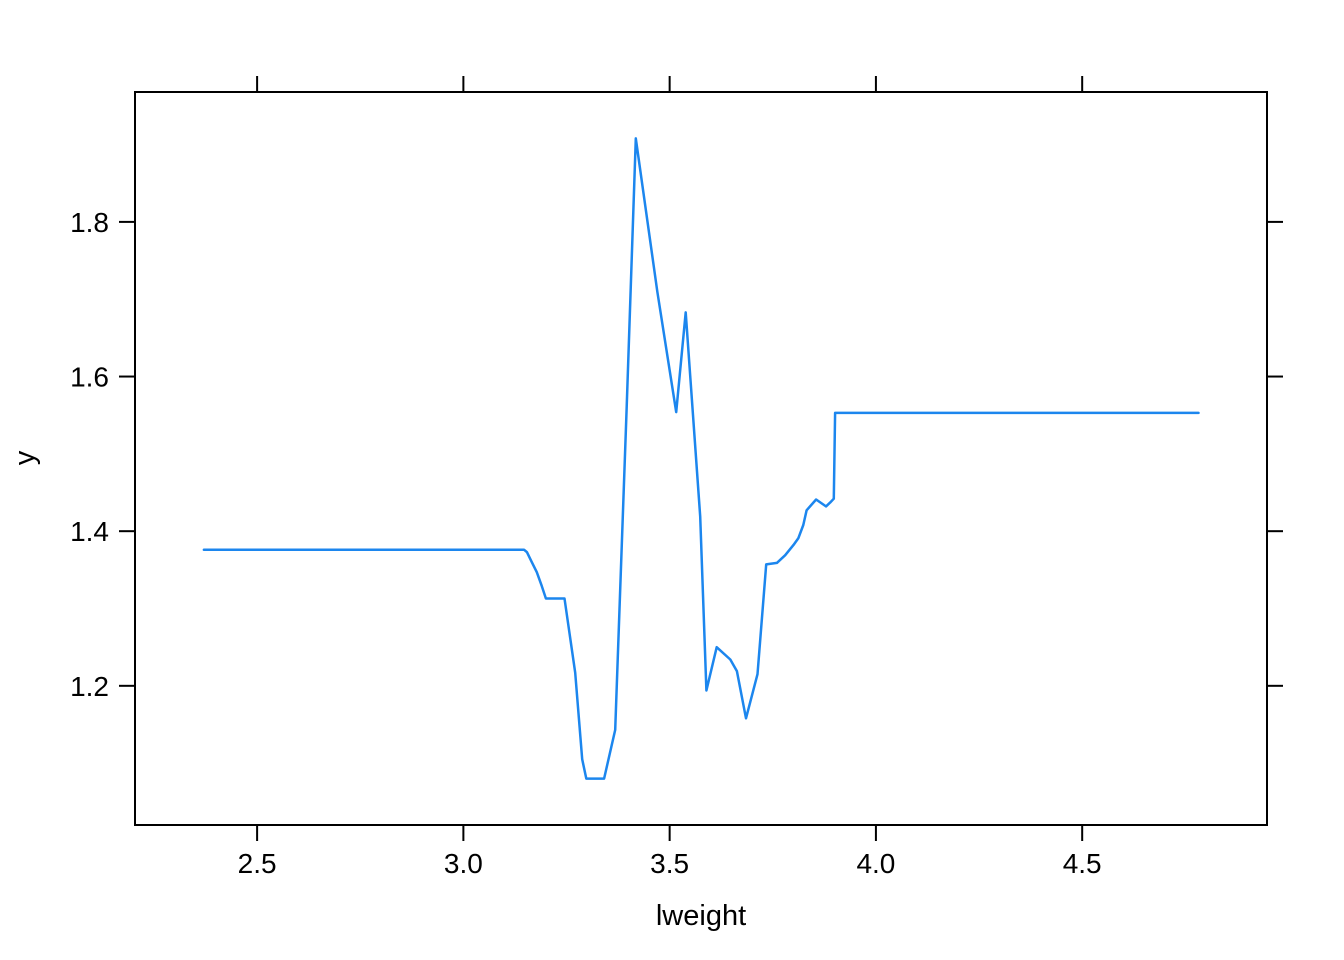 The height and width of the screenshot is (960, 1344). Describe the element at coordinates (669, 863) in the screenshot. I see `x-tick-label: 3.5` at that location.